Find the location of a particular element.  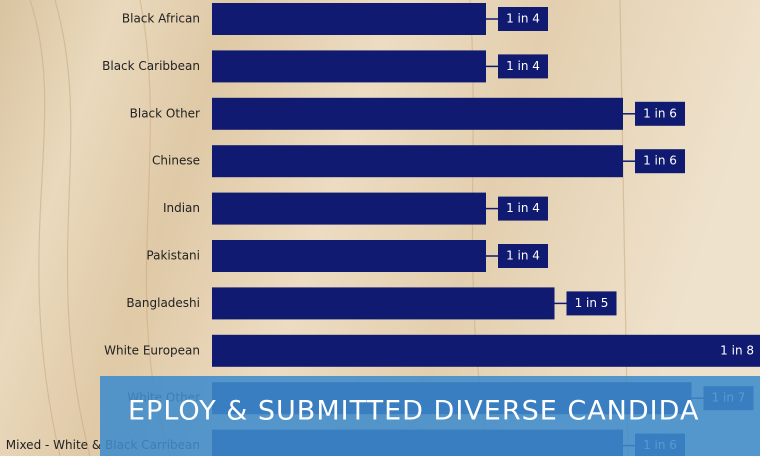

category-label: White European is located at coordinates (152, 350).